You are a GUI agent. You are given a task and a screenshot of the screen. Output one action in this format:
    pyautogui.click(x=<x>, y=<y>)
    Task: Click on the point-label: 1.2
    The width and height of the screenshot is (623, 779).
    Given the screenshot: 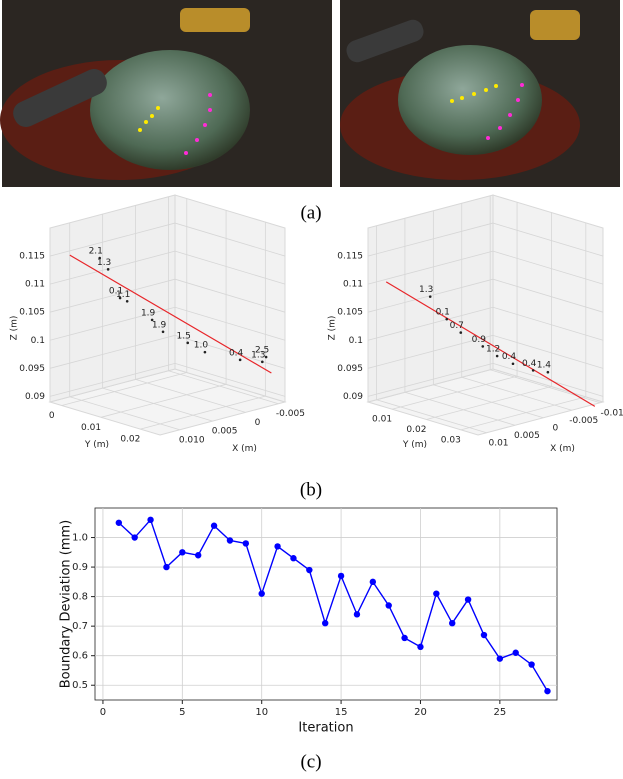 What is the action you would take?
    pyautogui.click(x=493, y=350)
    